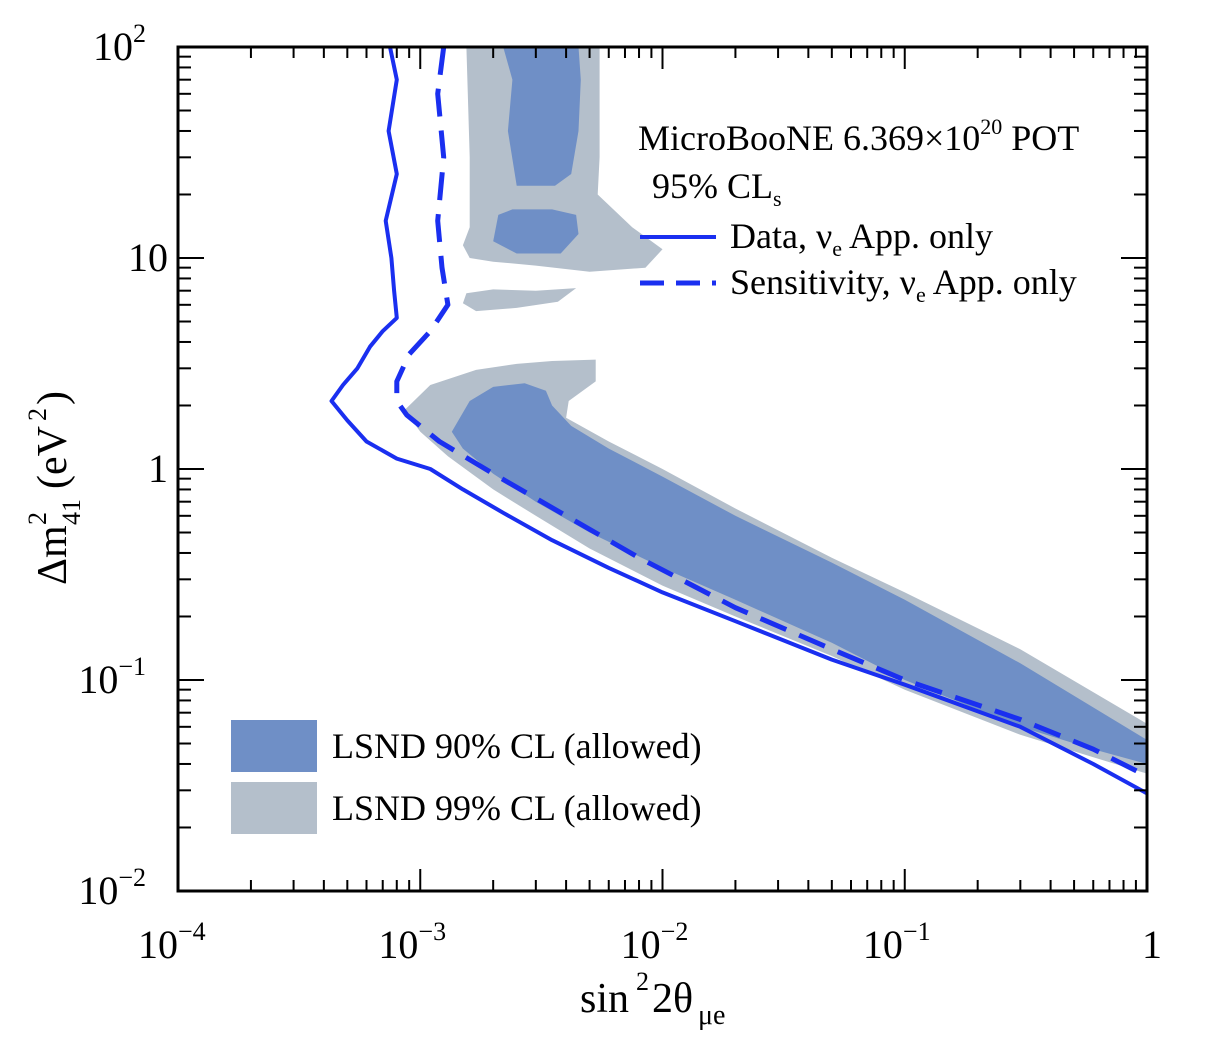 The image size is (1224, 1044). I want to click on x-axis-label: sin 2 2θ μe, so click(652, 999).